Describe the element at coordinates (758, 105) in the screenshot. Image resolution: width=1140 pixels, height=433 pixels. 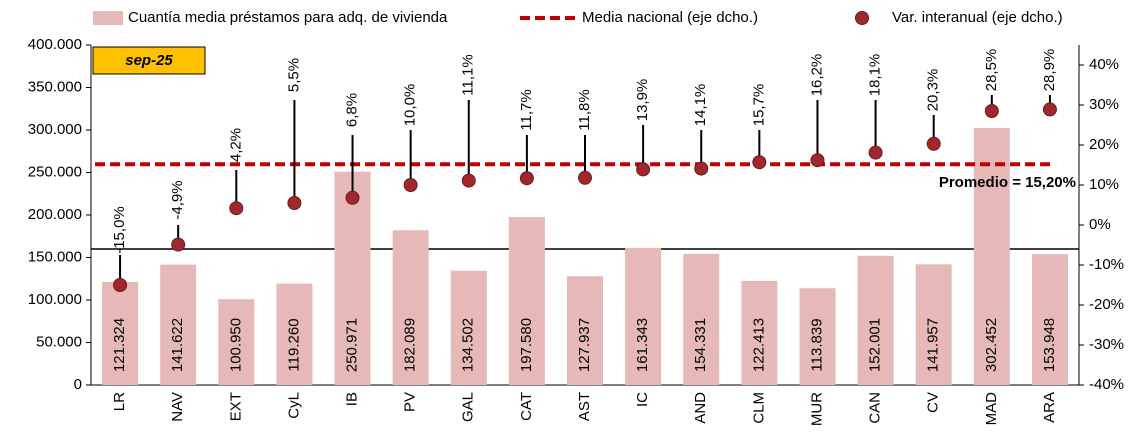
I see `point-label: 15,7%` at that location.